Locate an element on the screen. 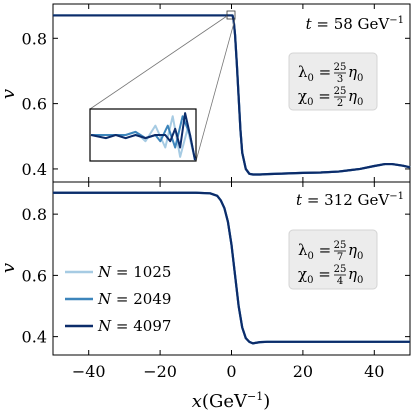  svg-text: N = 2049 is located at coordinates (134, 299).